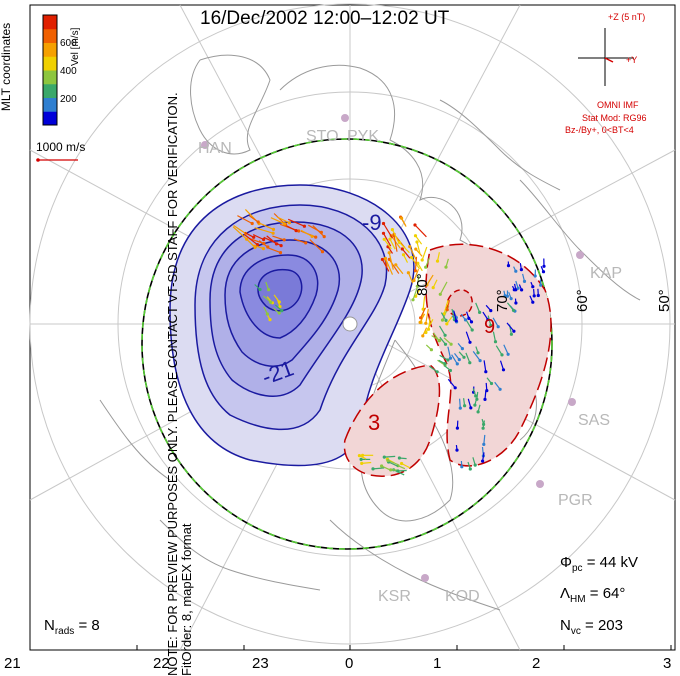 This screenshot has height=676, width=680. What do you see at coordinates (536, 663) in the screenshot?
I see `mlt-tick-2: 2` at bounding box center [536, 663].